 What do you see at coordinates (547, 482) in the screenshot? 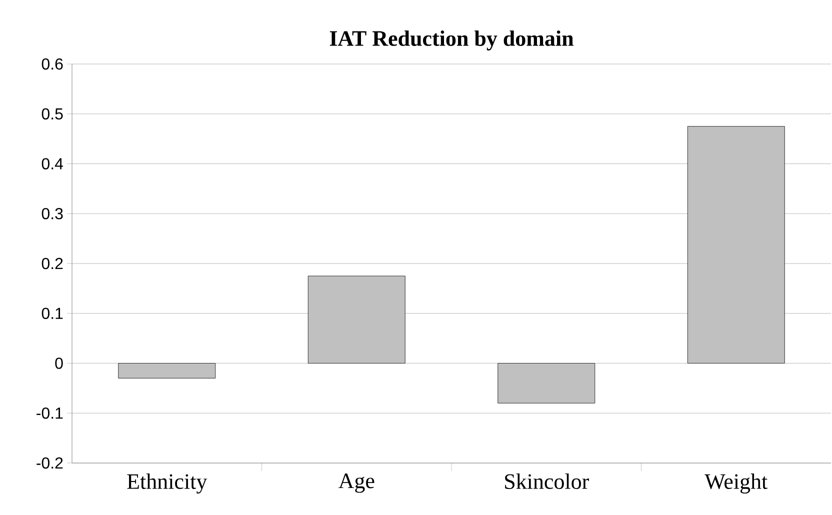
I see `x-tick-label: Skincolor` at bounding box center [547, 482].